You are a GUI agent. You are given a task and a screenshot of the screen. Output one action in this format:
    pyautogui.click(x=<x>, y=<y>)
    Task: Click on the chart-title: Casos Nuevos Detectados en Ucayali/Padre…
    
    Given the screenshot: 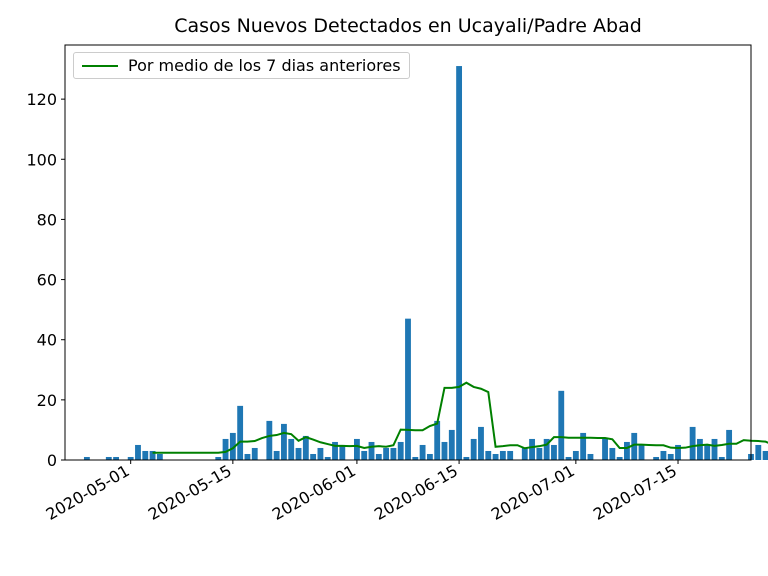 What is the action you would take?
    pyautogui.click(x=408, y=26)
    